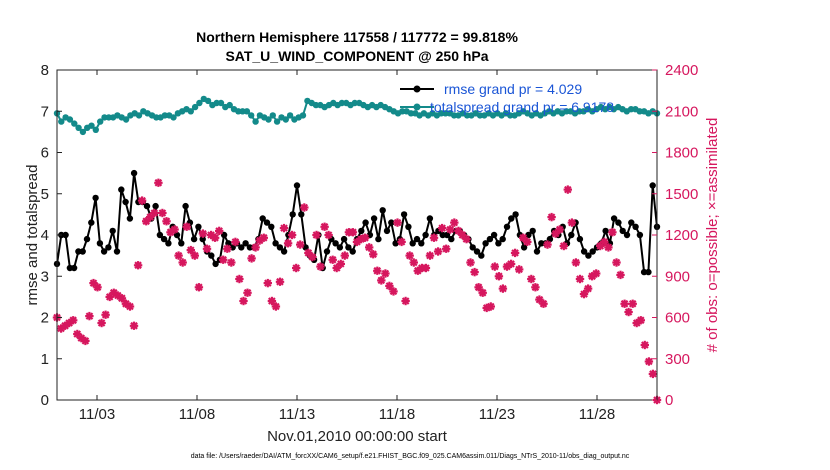  What do you see at coordinates (712, 235) in the screenshot?
I see `y-axis-label-right: # of obs: o=possible; ×=assimilated` at bounding box center [712, 235].